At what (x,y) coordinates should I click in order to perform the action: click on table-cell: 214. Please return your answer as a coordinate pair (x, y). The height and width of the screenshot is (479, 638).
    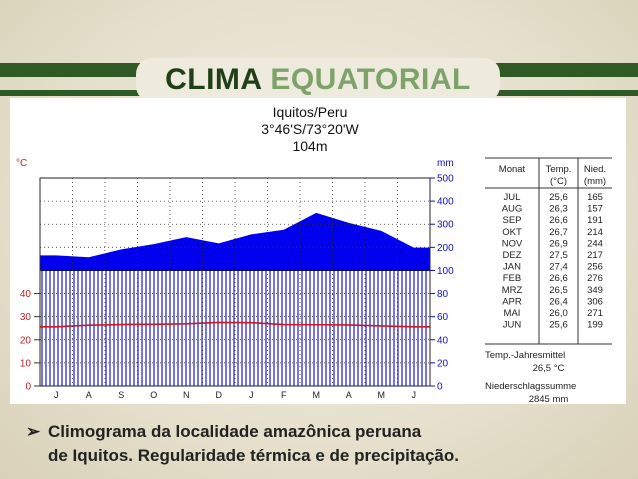
    Looking at the image, I should click on (595, 232).